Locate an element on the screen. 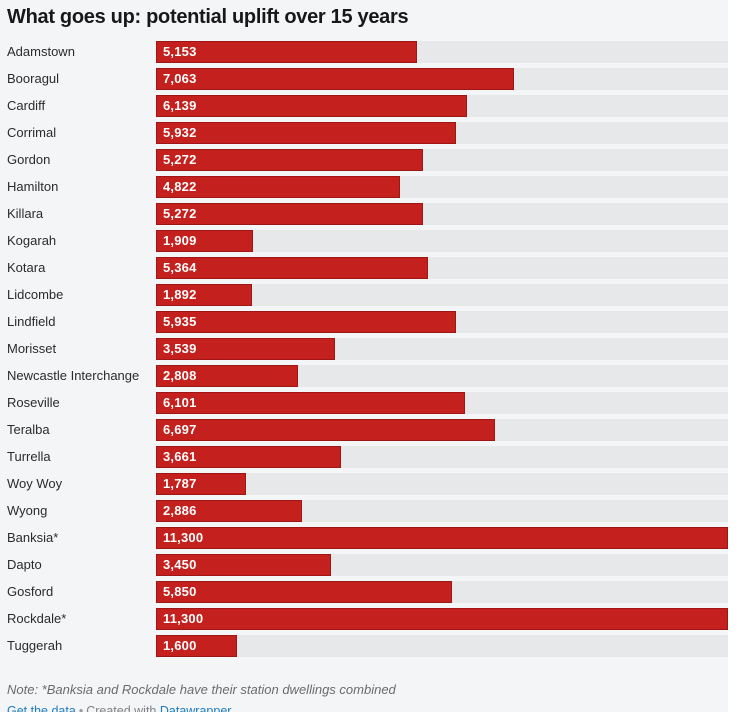 The width and height of the screenshot is (740, 720). bar-track: 5,153 is located at coordinates (442, 51).